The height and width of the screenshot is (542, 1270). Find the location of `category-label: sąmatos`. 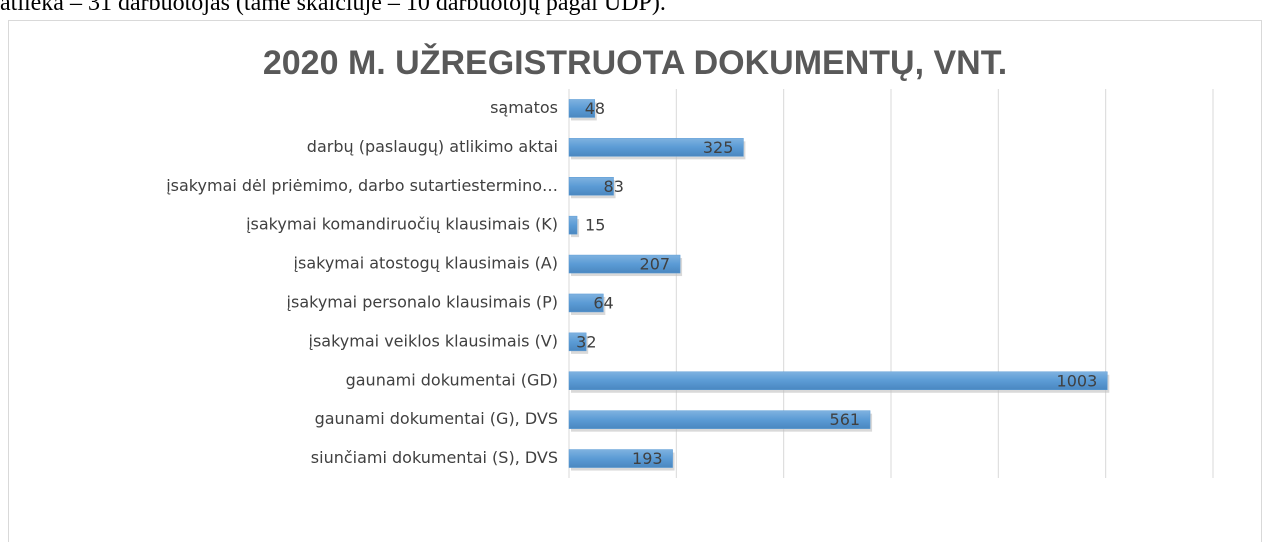

category-label: sąmatos is located at coordinates (524, 107).